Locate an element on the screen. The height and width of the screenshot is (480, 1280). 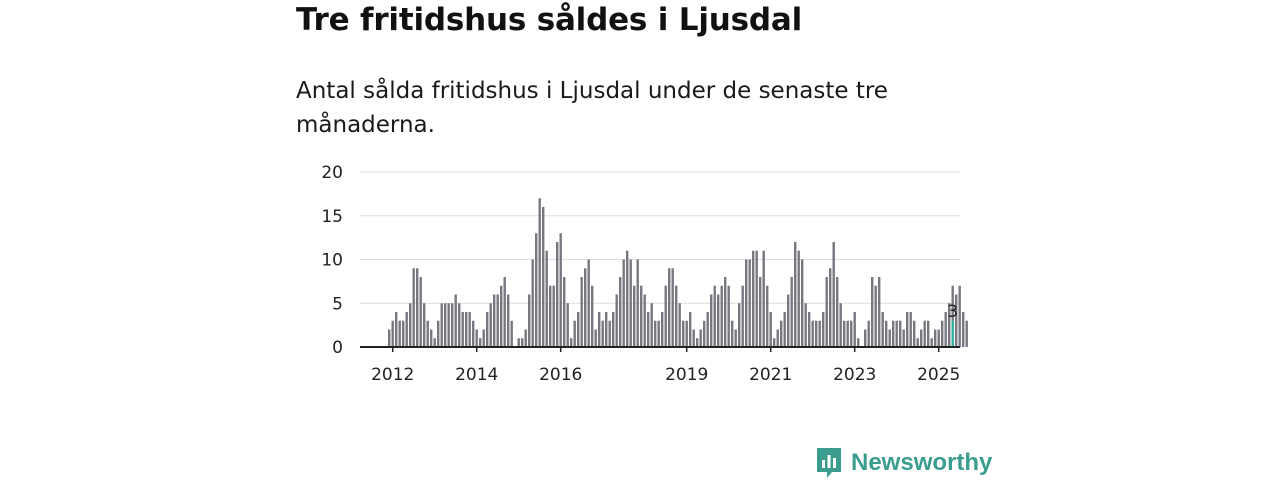
newsworthy-logo: Newsworthy is located at coordinates (903, 463).